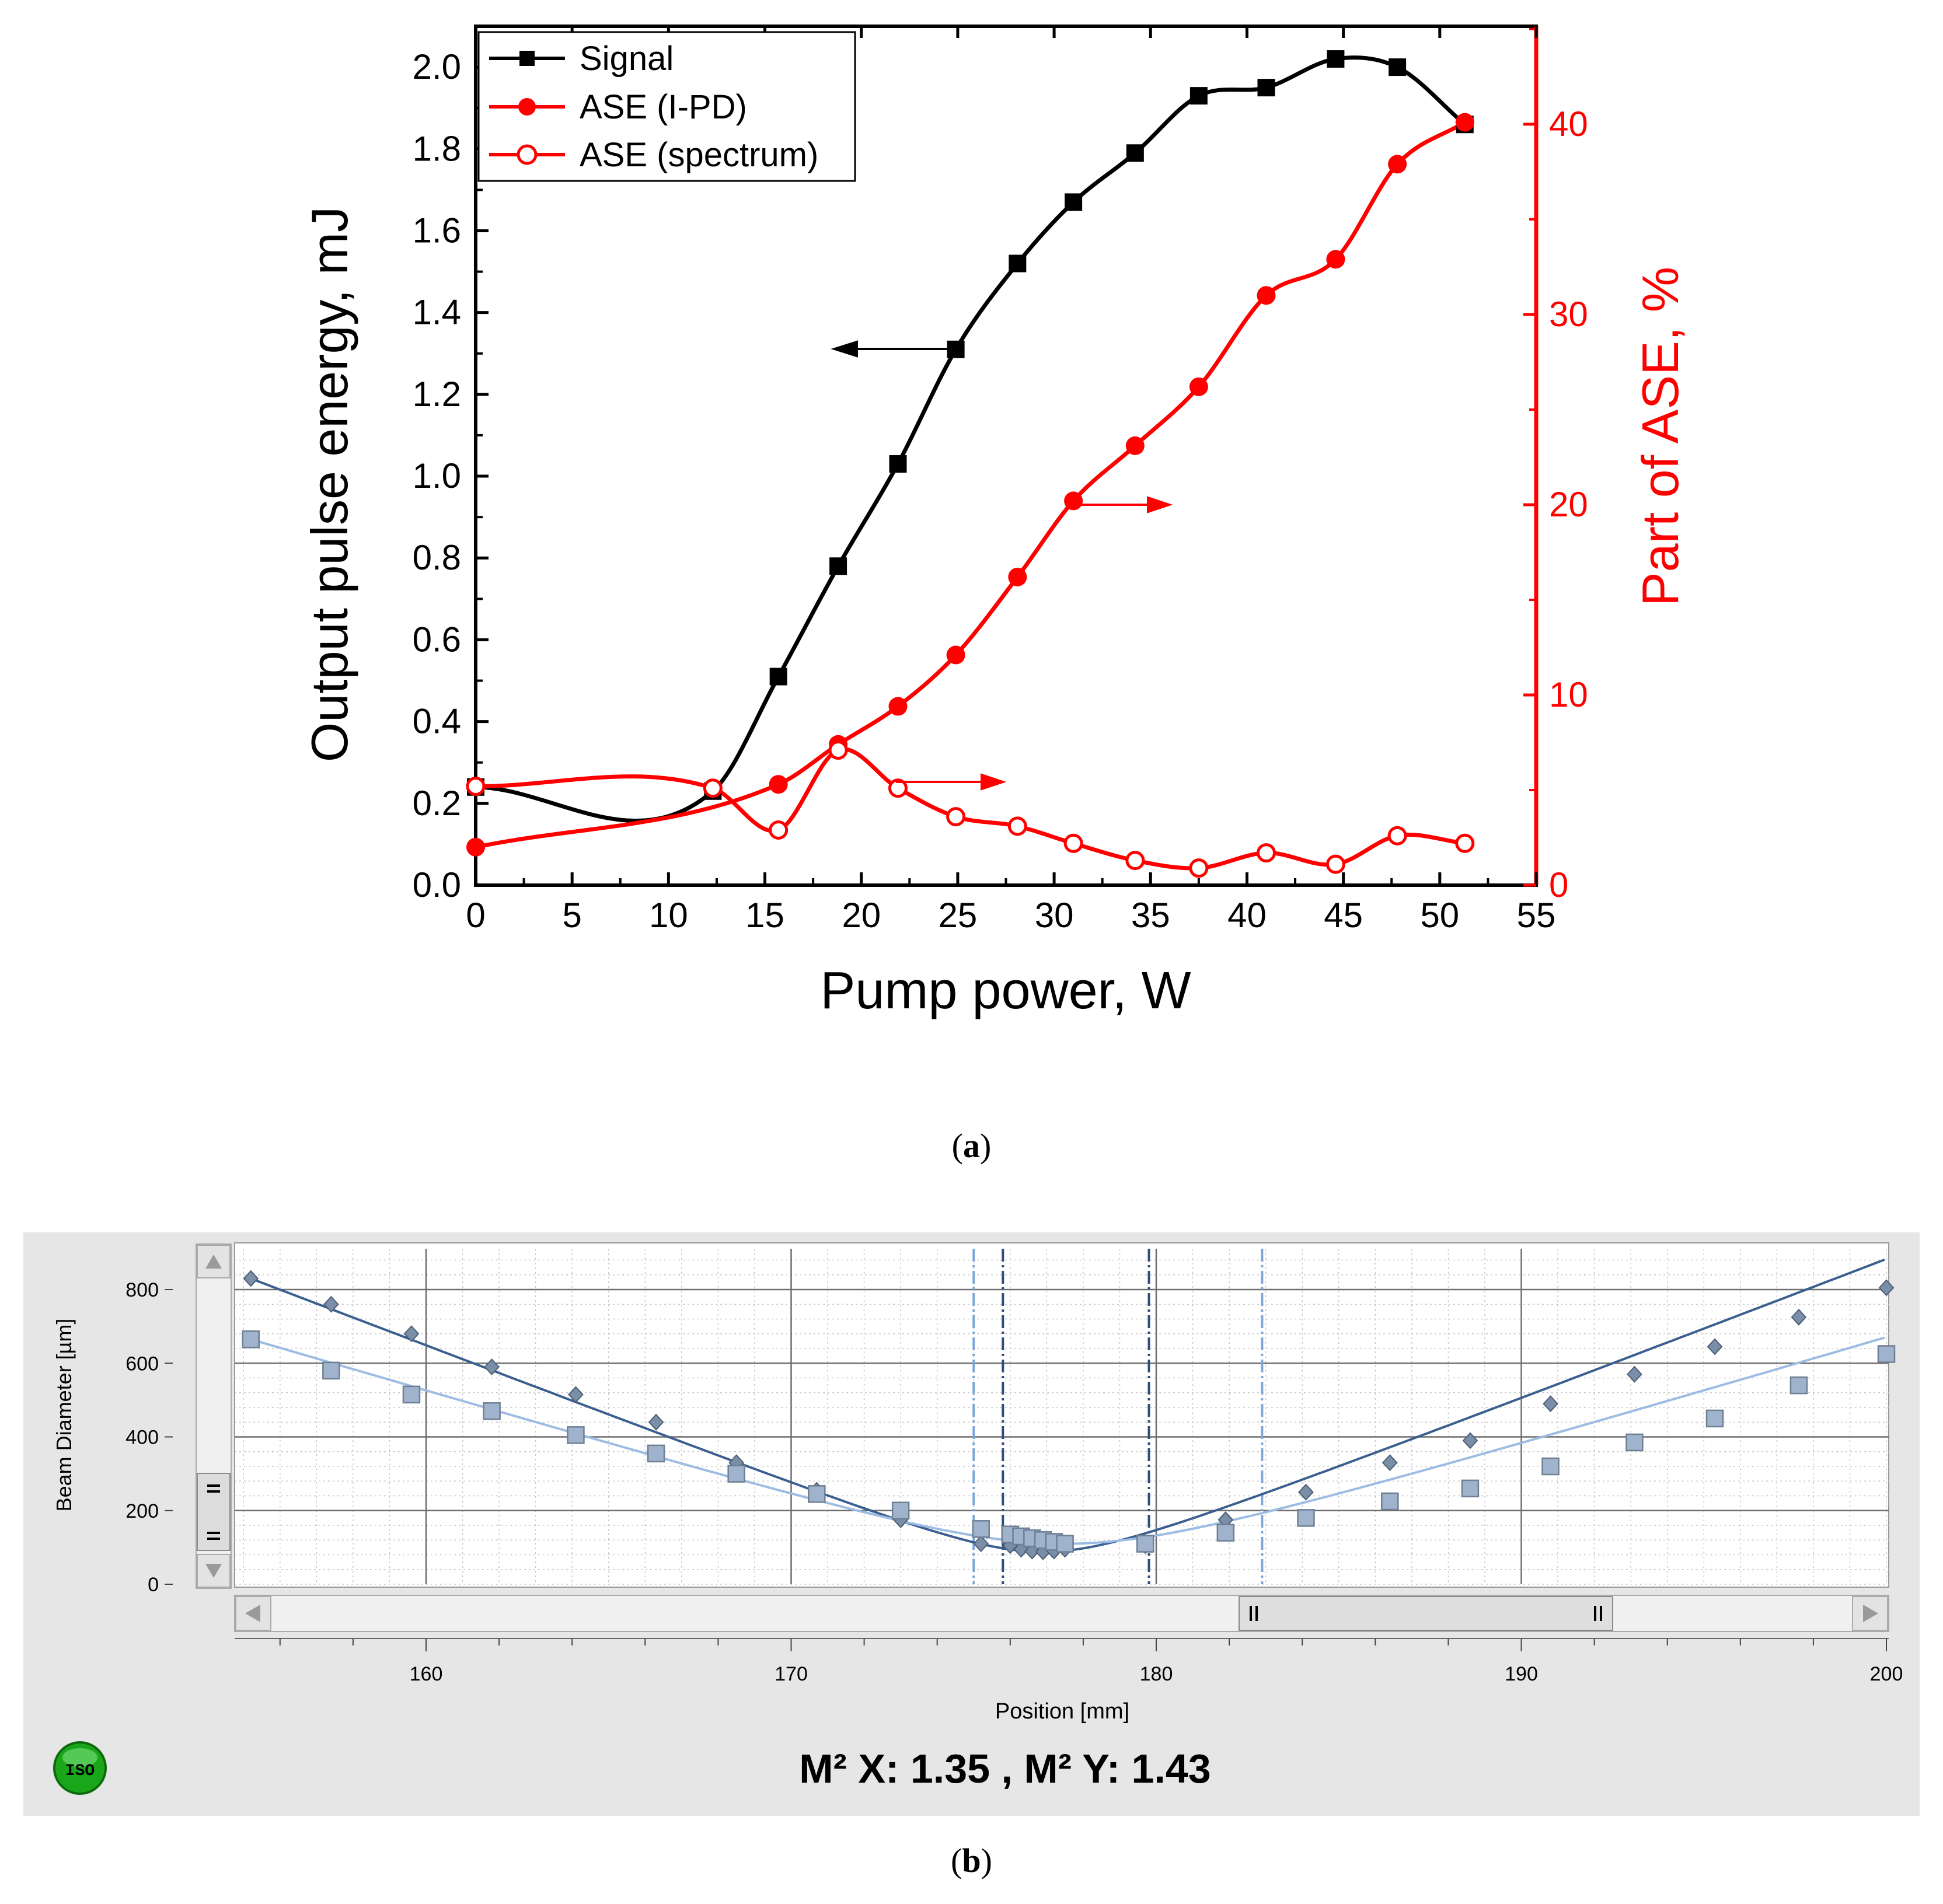 Image resolution: width=1943 pixels, height=1904 pixels. I want to click on x-tick-label-b: 160, so click(426, 1674).